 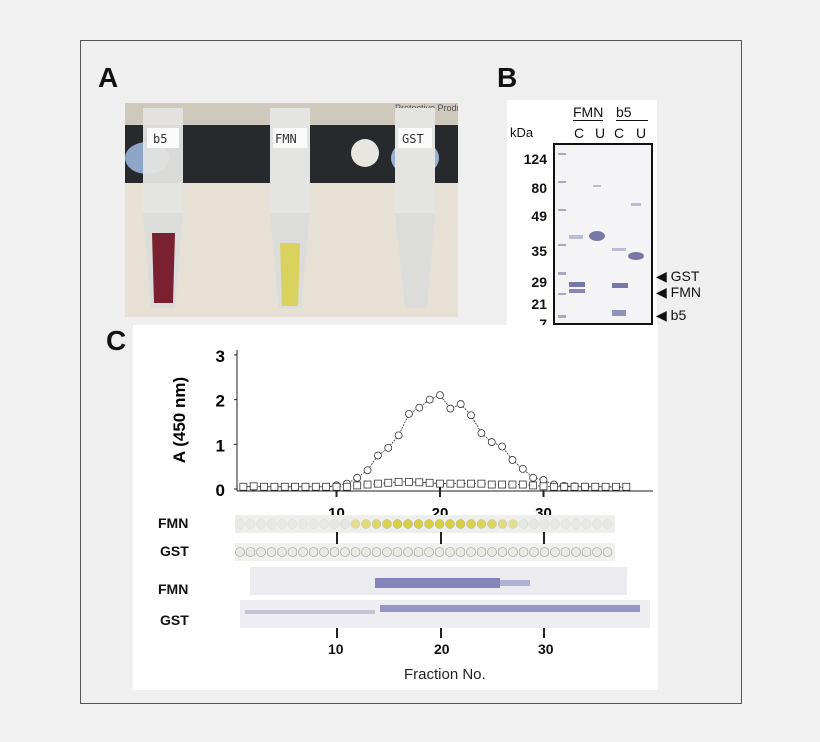 I want to click on marker-label: 21, so click(x=539, y=304).